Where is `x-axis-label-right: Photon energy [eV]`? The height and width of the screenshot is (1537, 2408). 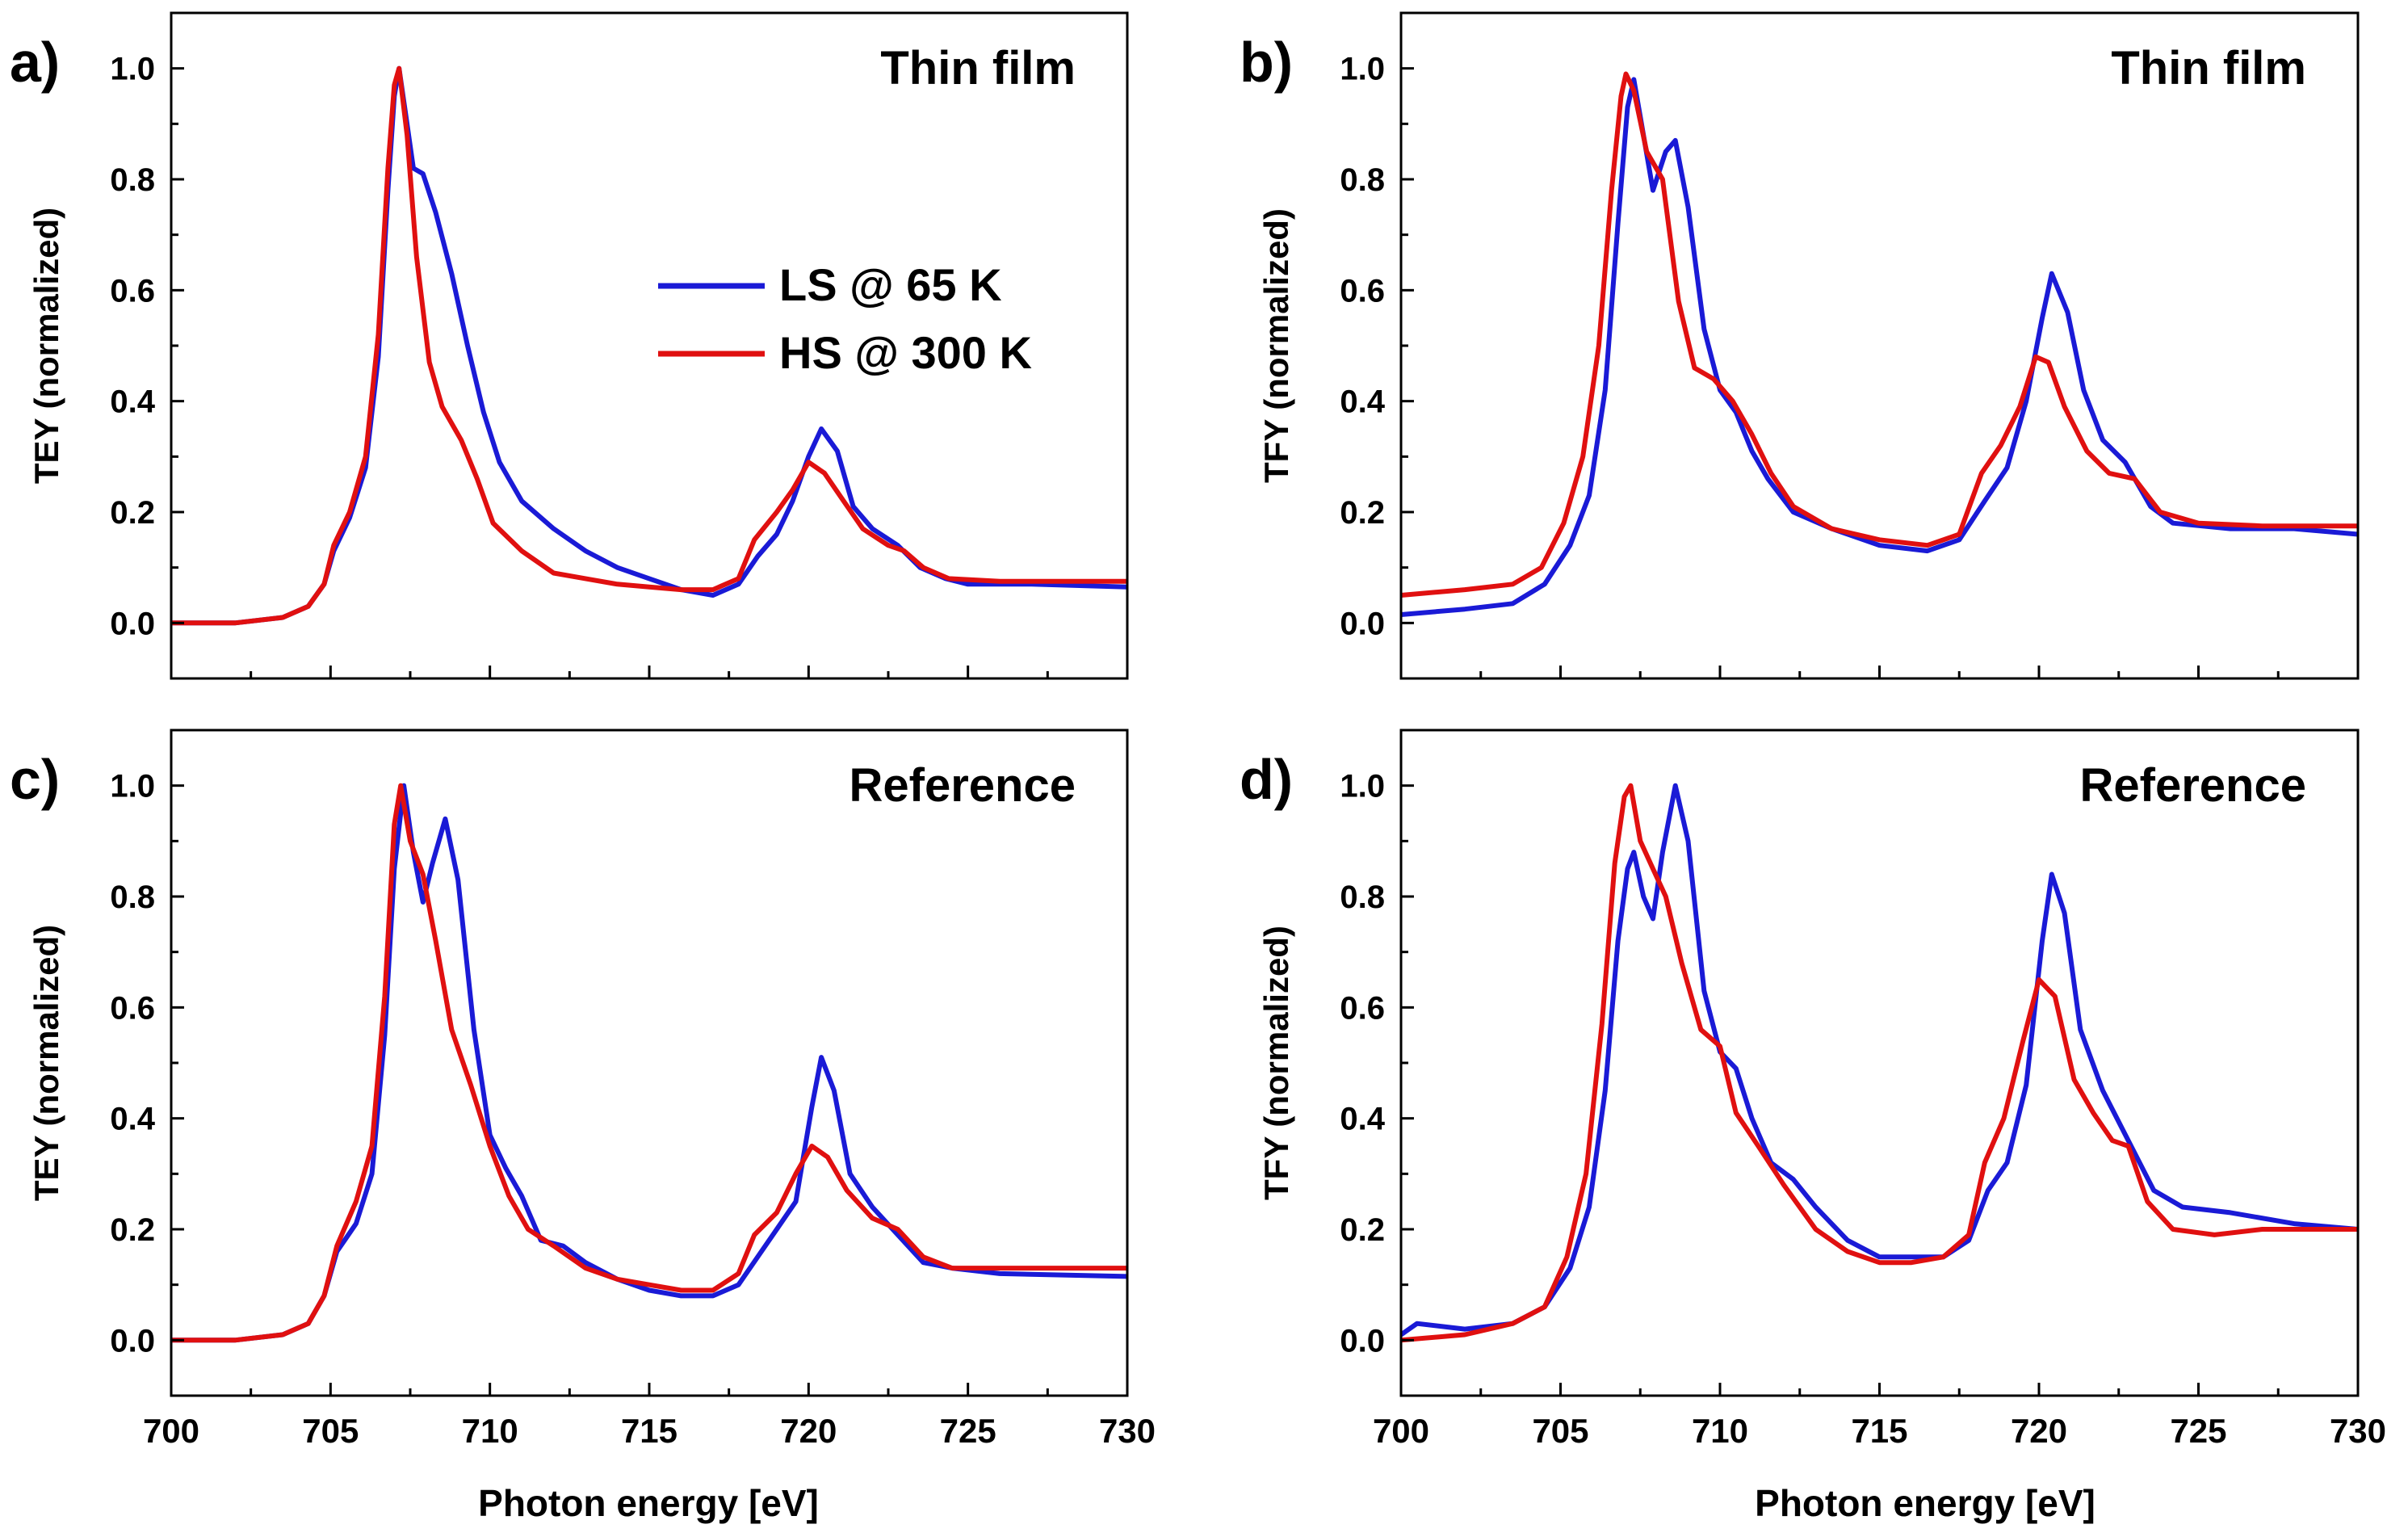
x-axis-label-right: Photon energy [eV] is located at coordinates (1925, 1503).